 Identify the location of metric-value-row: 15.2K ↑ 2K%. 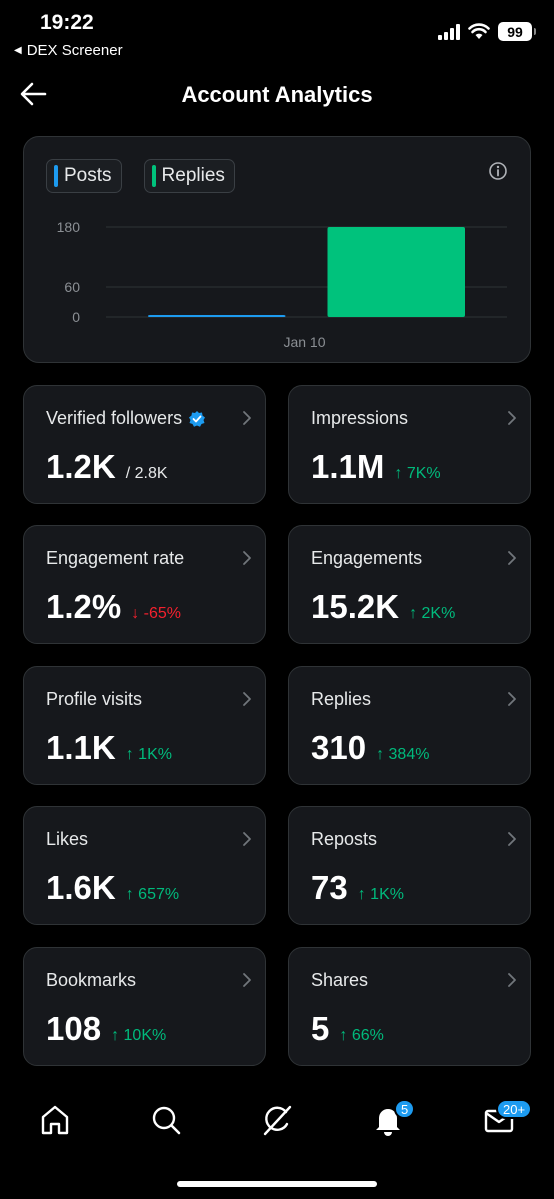
(383, 607).